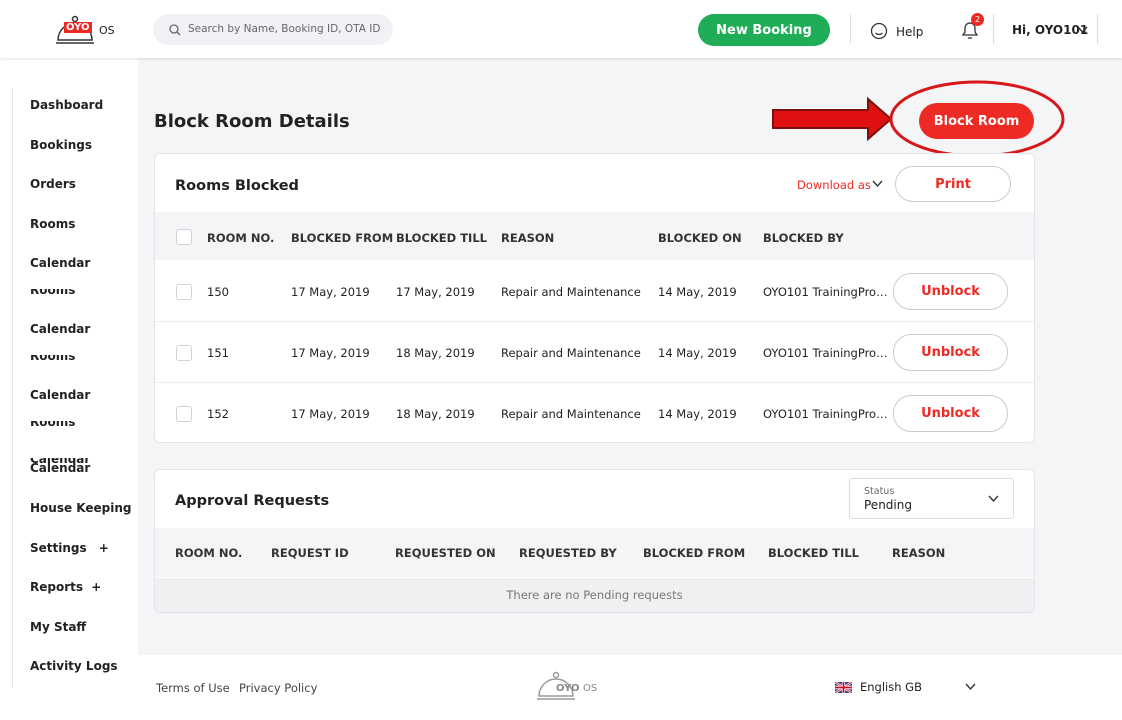  I want to click on print-button: Print, so click(953, 184).